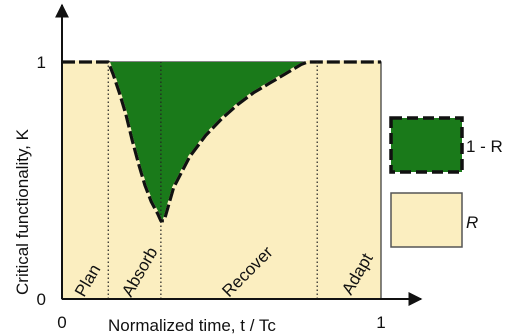 The height and width of the screenshot is (335, 517). I want to click on legend: 1 - R R, so click(446, 182).